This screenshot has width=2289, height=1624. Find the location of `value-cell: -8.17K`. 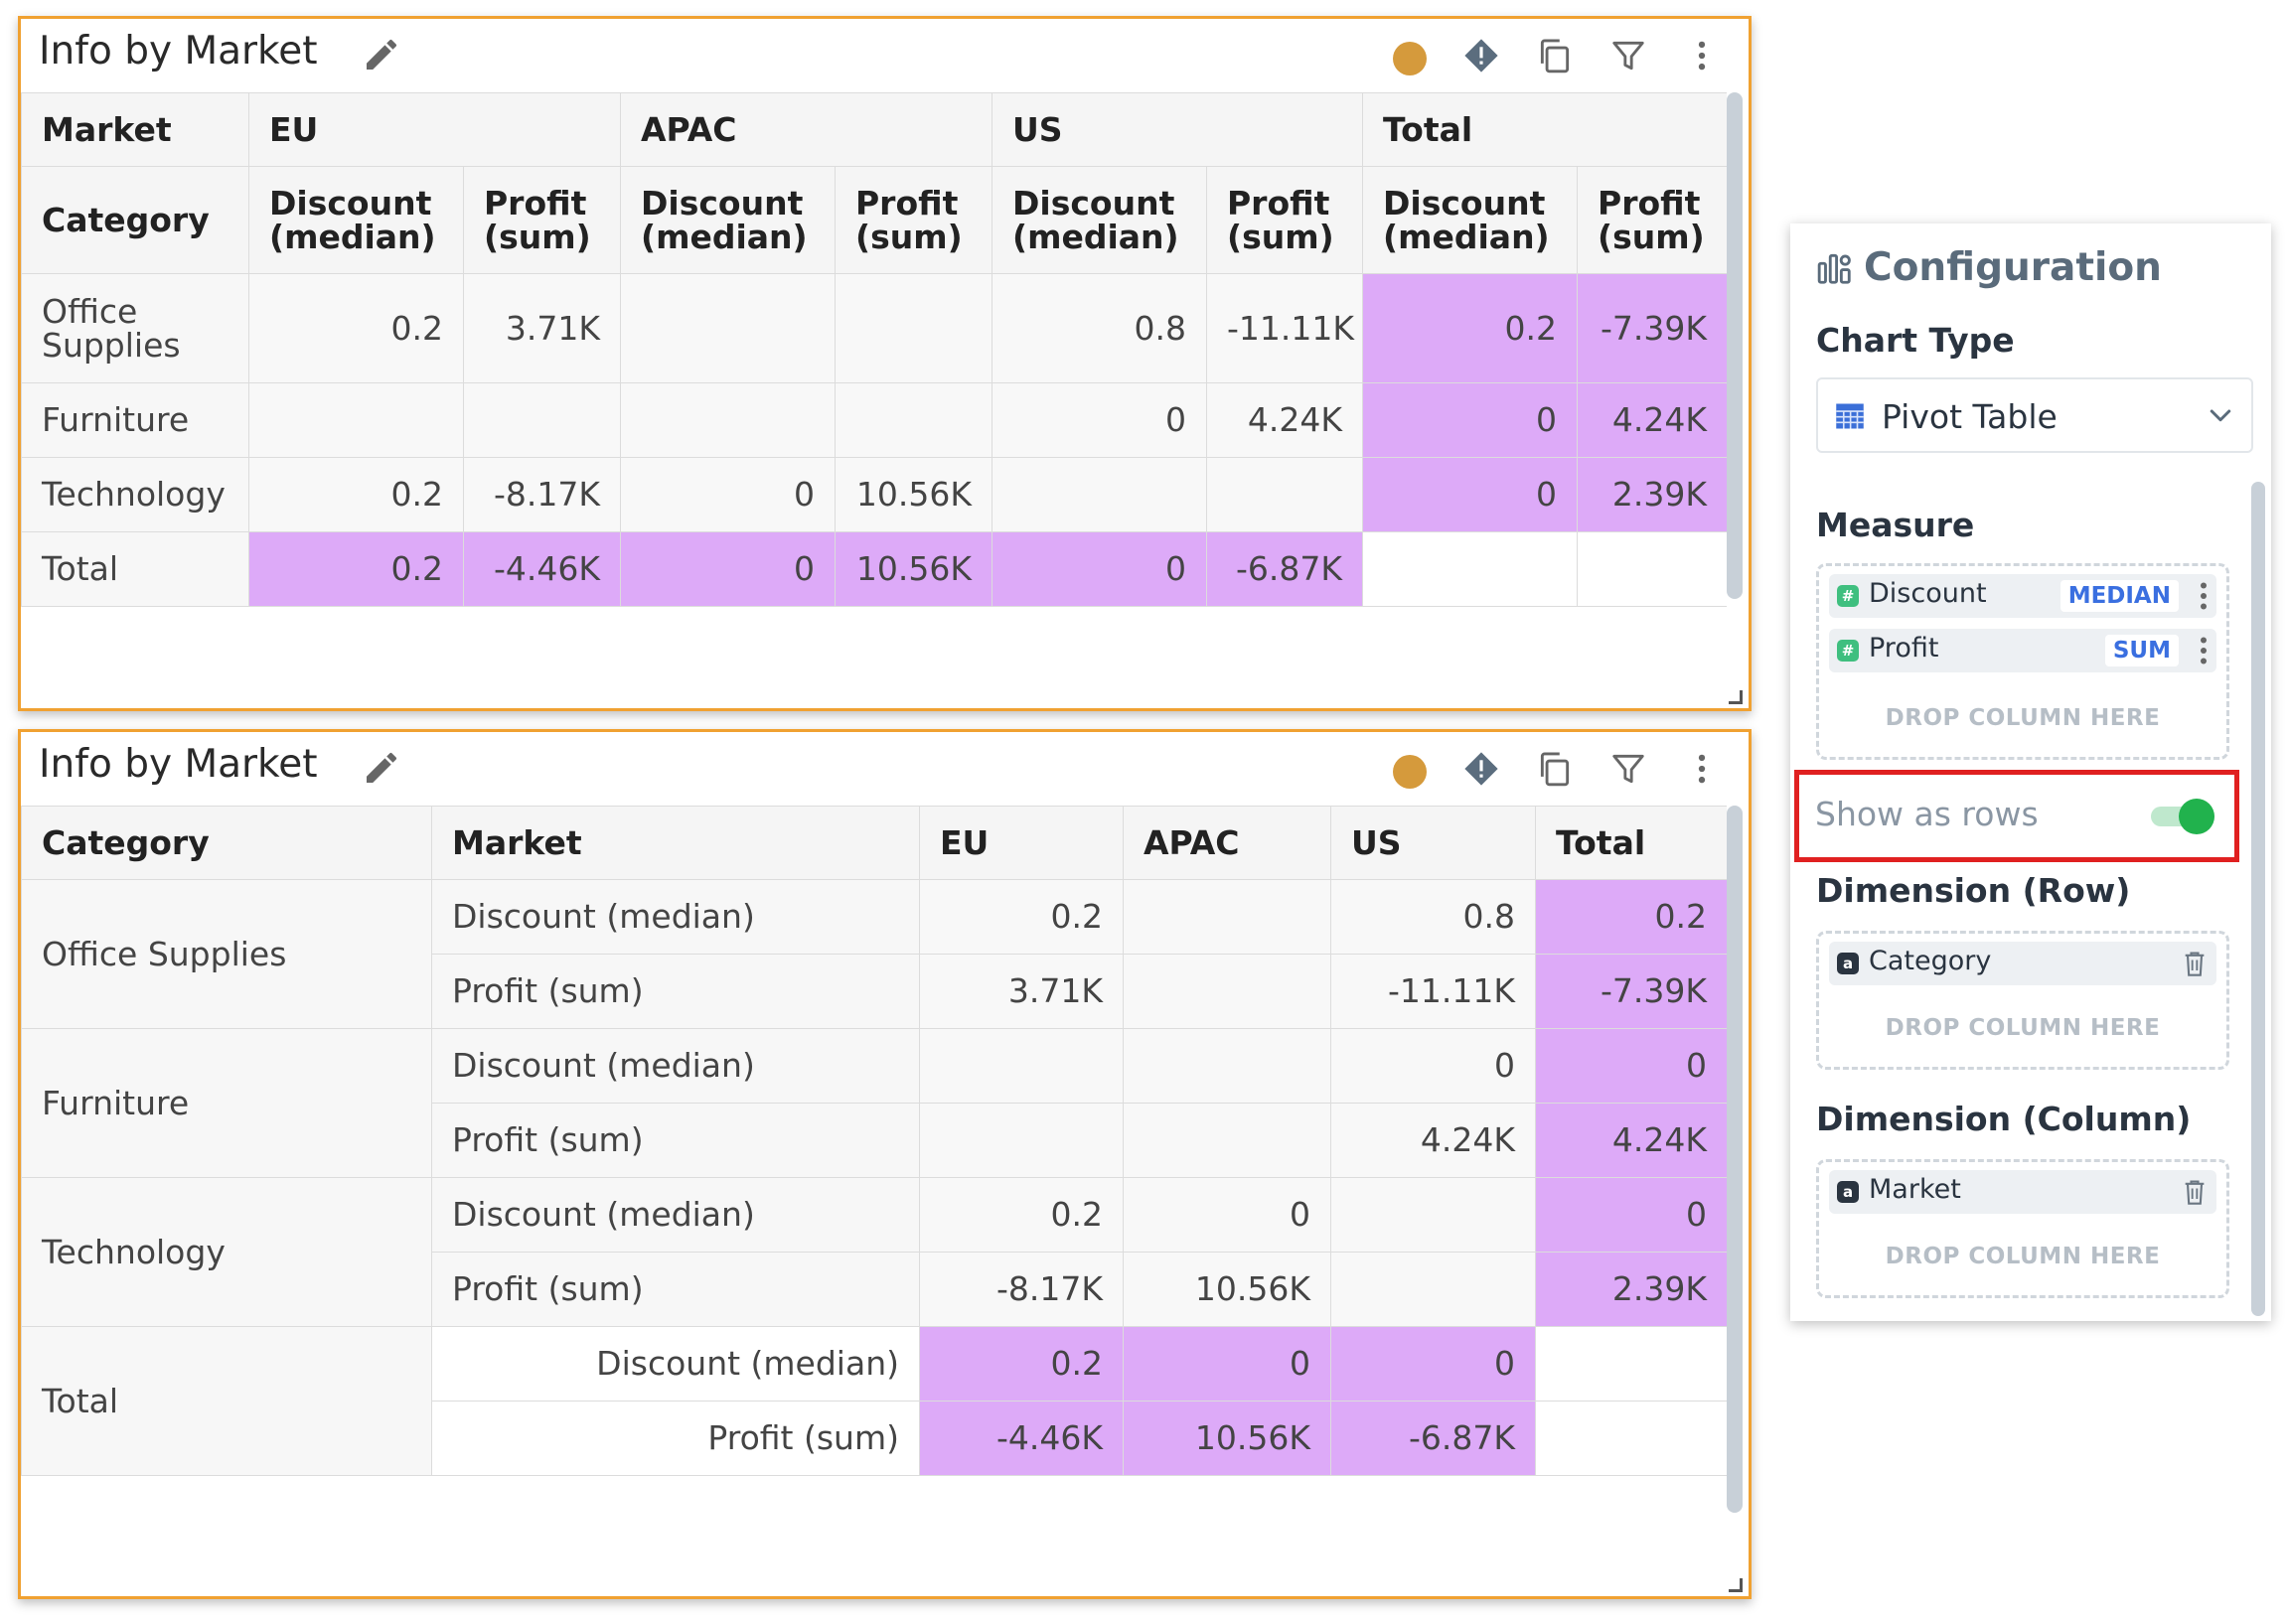

value-cell: -8.17K is located at coordinates (1021, 1289).